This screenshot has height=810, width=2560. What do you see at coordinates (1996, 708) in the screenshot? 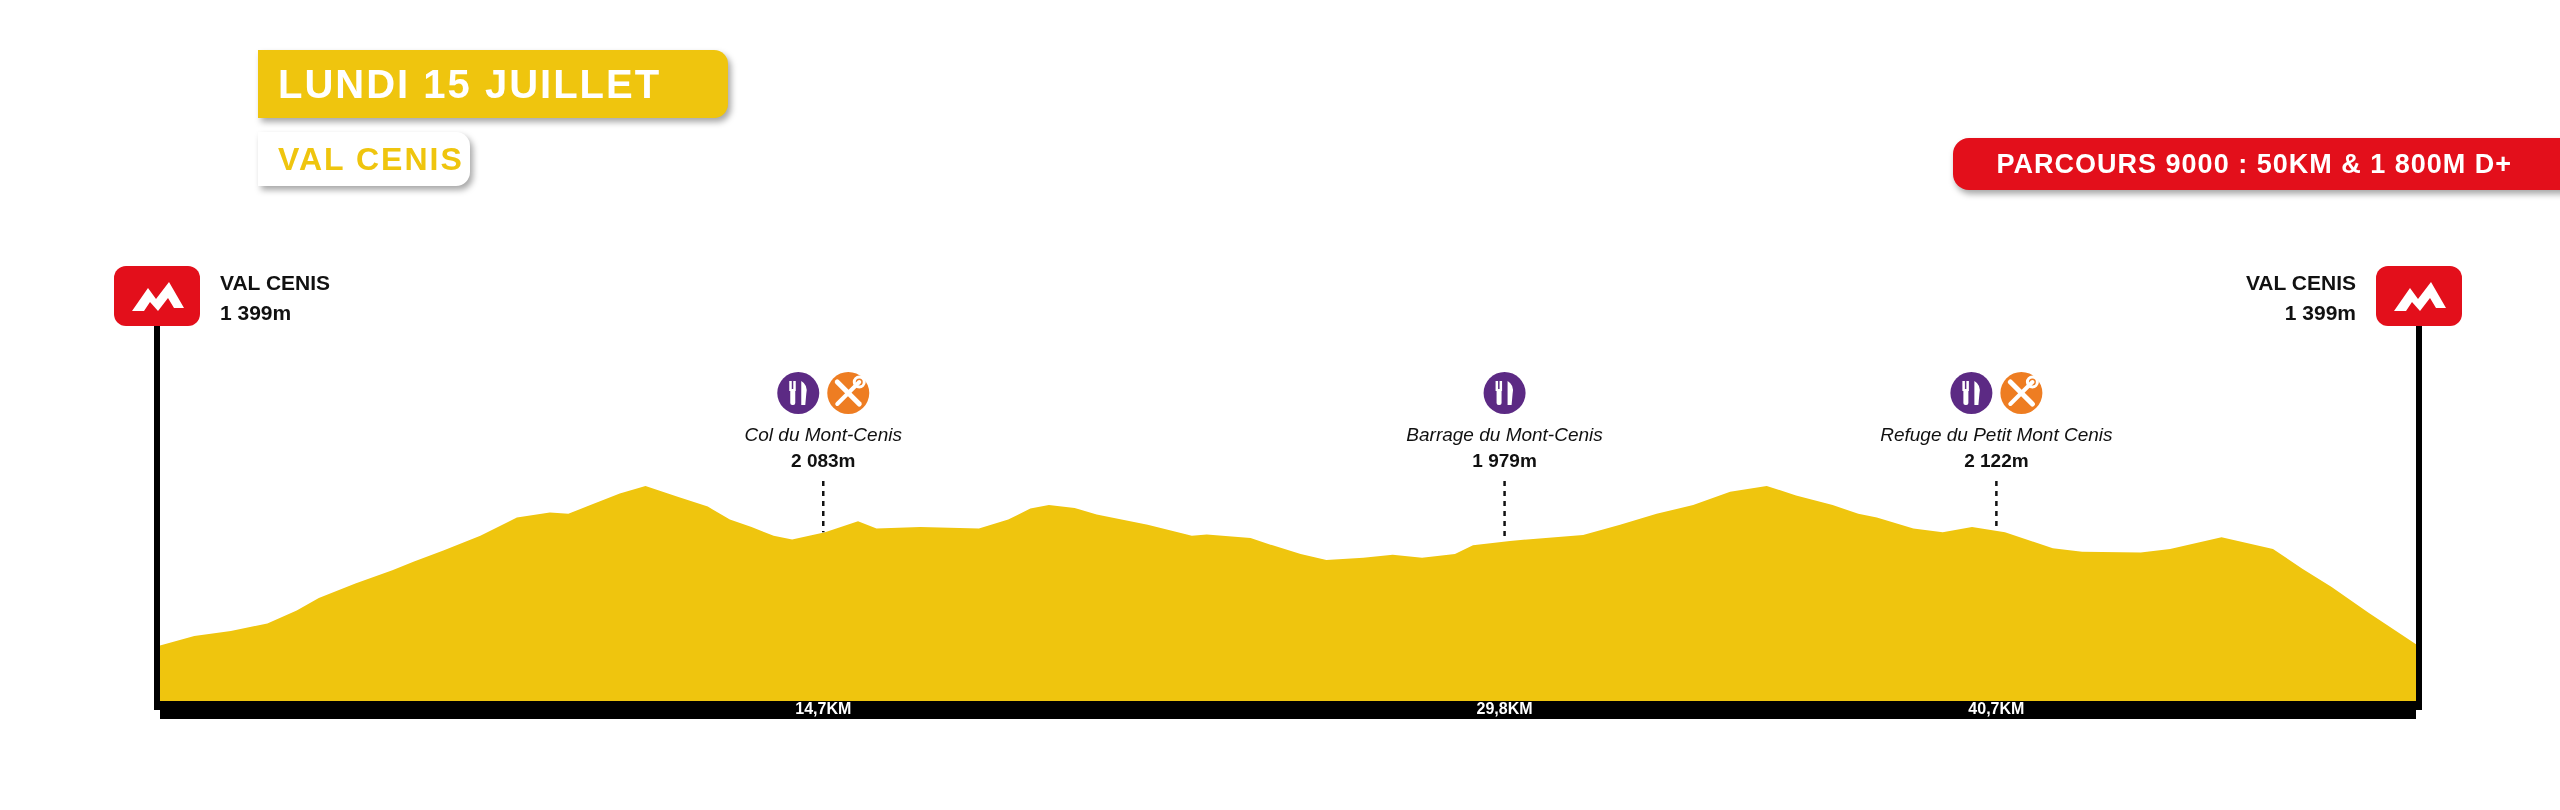
I see `x-tick-label: 40,7KM` at bounding box center [1996, 708].